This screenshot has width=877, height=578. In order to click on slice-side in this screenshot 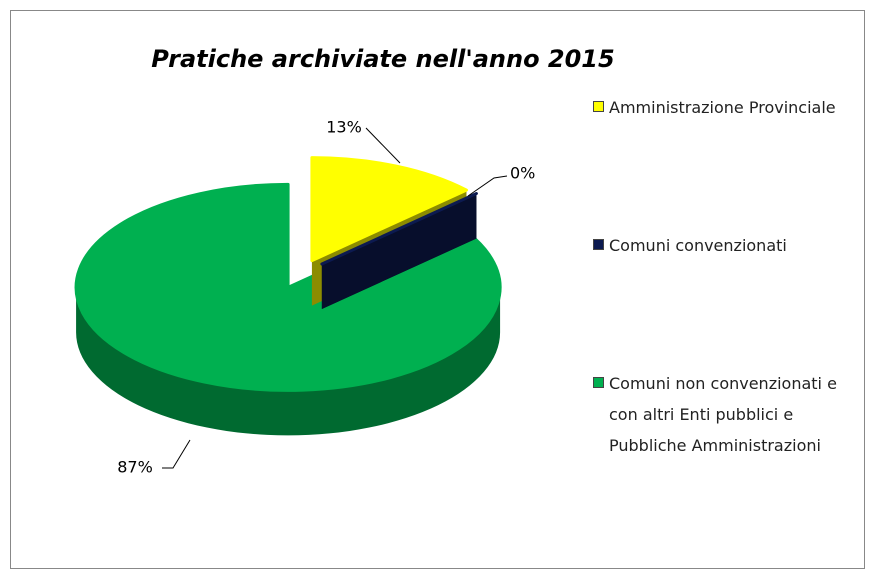, I will do `click(288, 361)`.